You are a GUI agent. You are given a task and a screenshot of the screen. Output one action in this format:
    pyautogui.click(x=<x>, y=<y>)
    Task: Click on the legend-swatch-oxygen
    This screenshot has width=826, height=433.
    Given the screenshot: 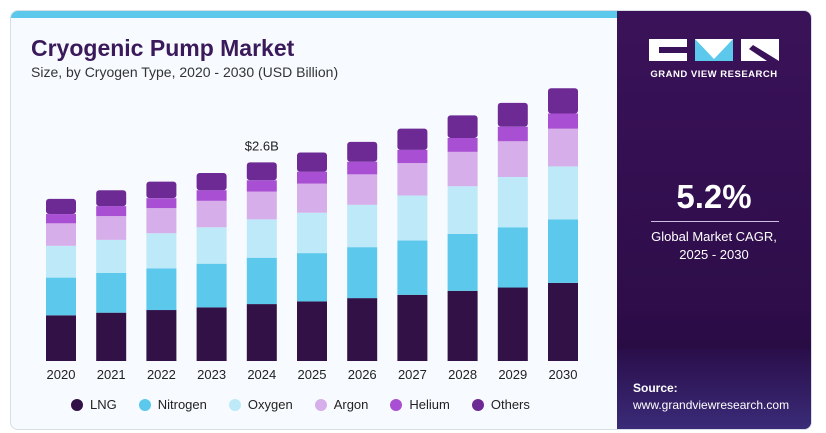 What is the action you would take?
    pyautogui.click(x=234, y=404)
    